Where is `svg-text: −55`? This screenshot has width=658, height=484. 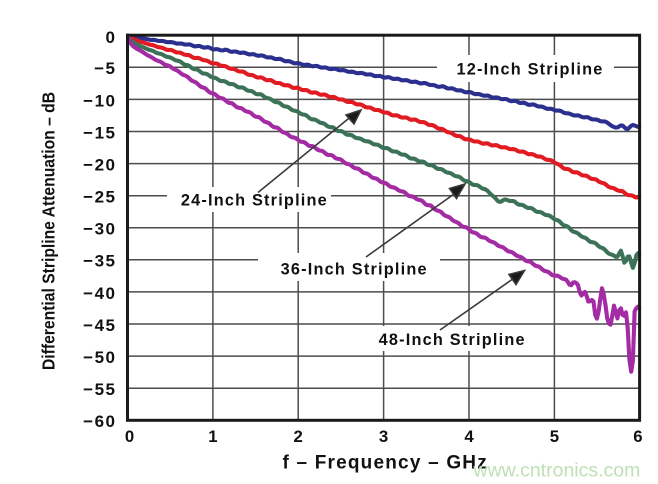
svg-text: −55 is located at coordinates (99, 389).